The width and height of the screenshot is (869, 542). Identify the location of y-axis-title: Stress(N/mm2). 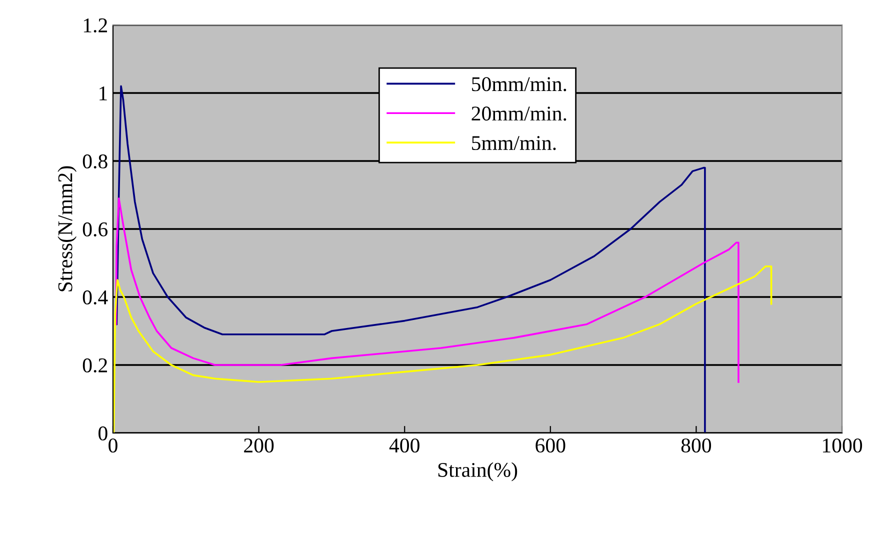
(67, 229).